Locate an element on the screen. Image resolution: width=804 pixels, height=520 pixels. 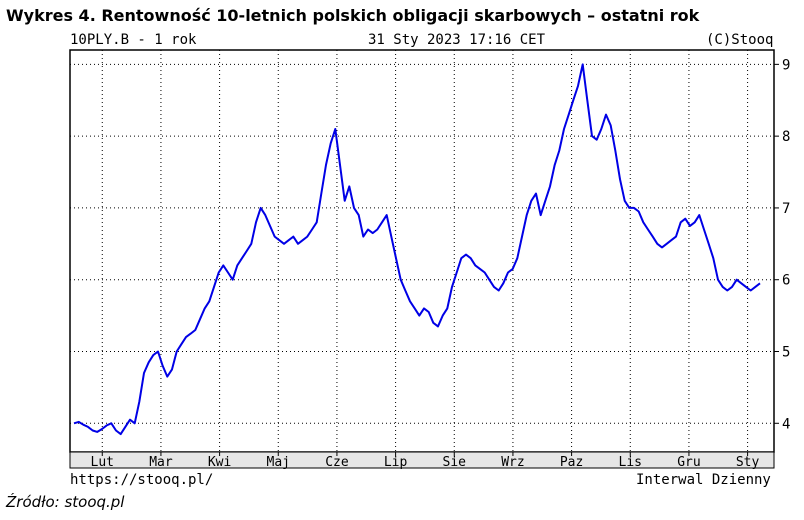
y-tick-label: 4 is located at coordinates (786, 424).